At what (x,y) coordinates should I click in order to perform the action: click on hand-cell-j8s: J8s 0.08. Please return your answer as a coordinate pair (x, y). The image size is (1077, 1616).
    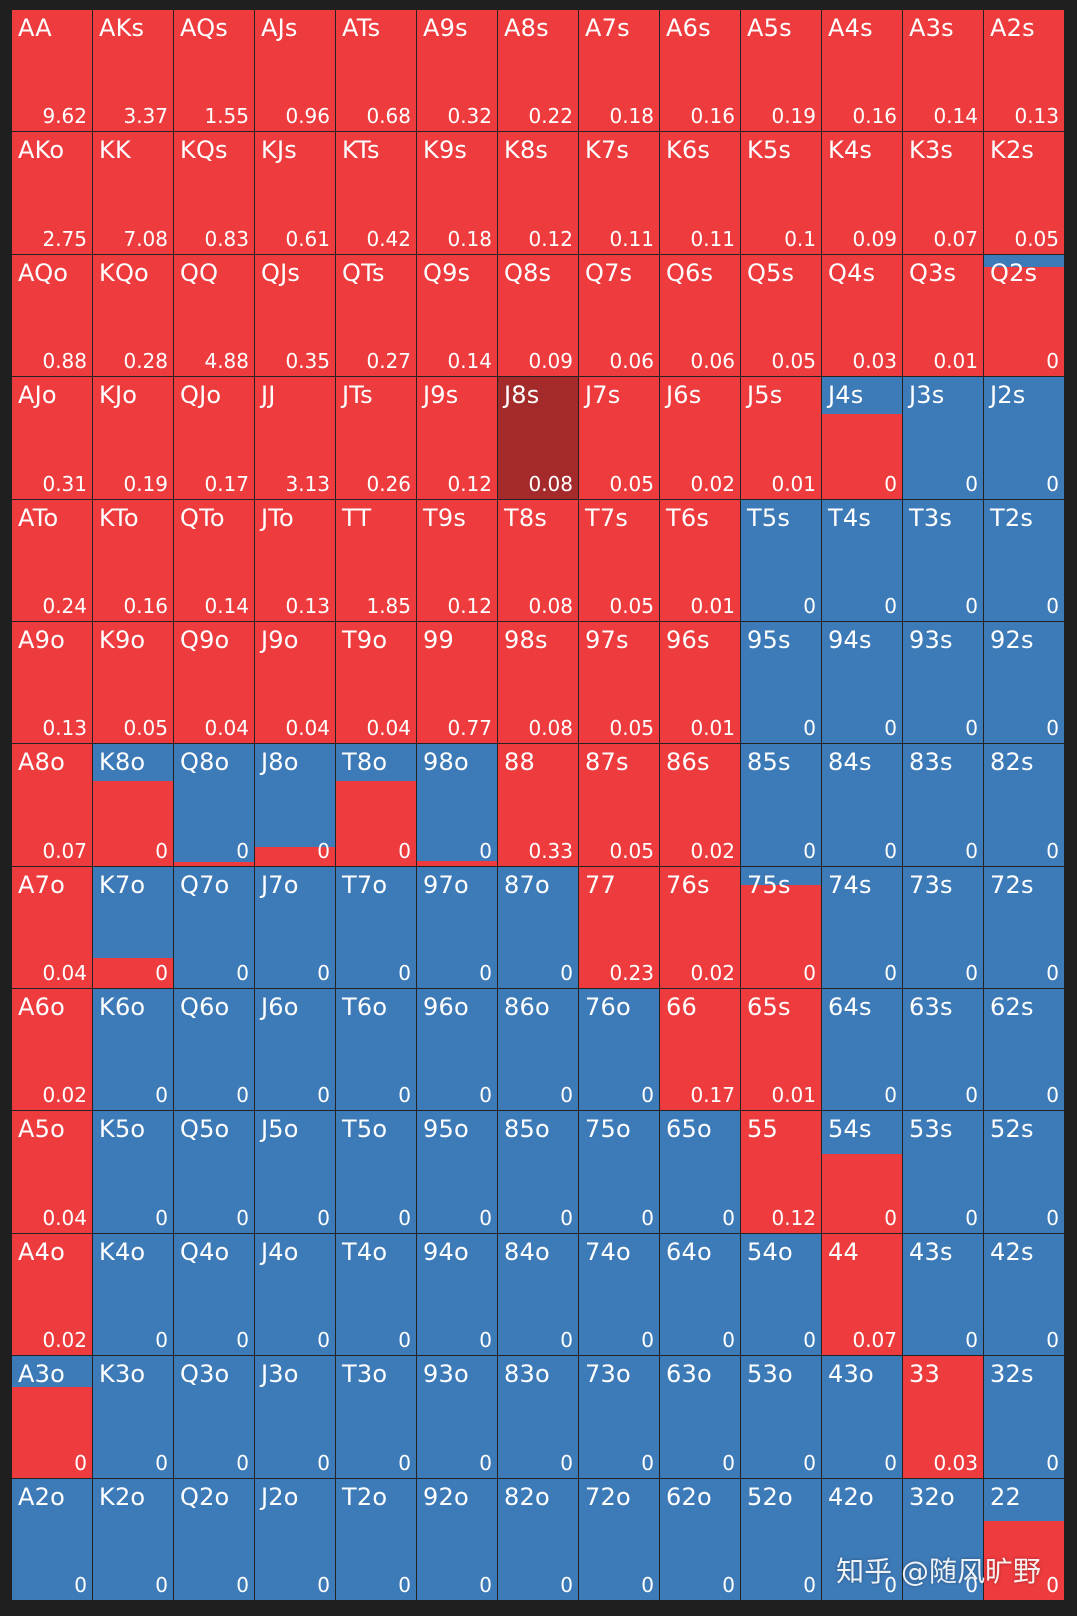
    Looking at the image, I should click on (538, 438).